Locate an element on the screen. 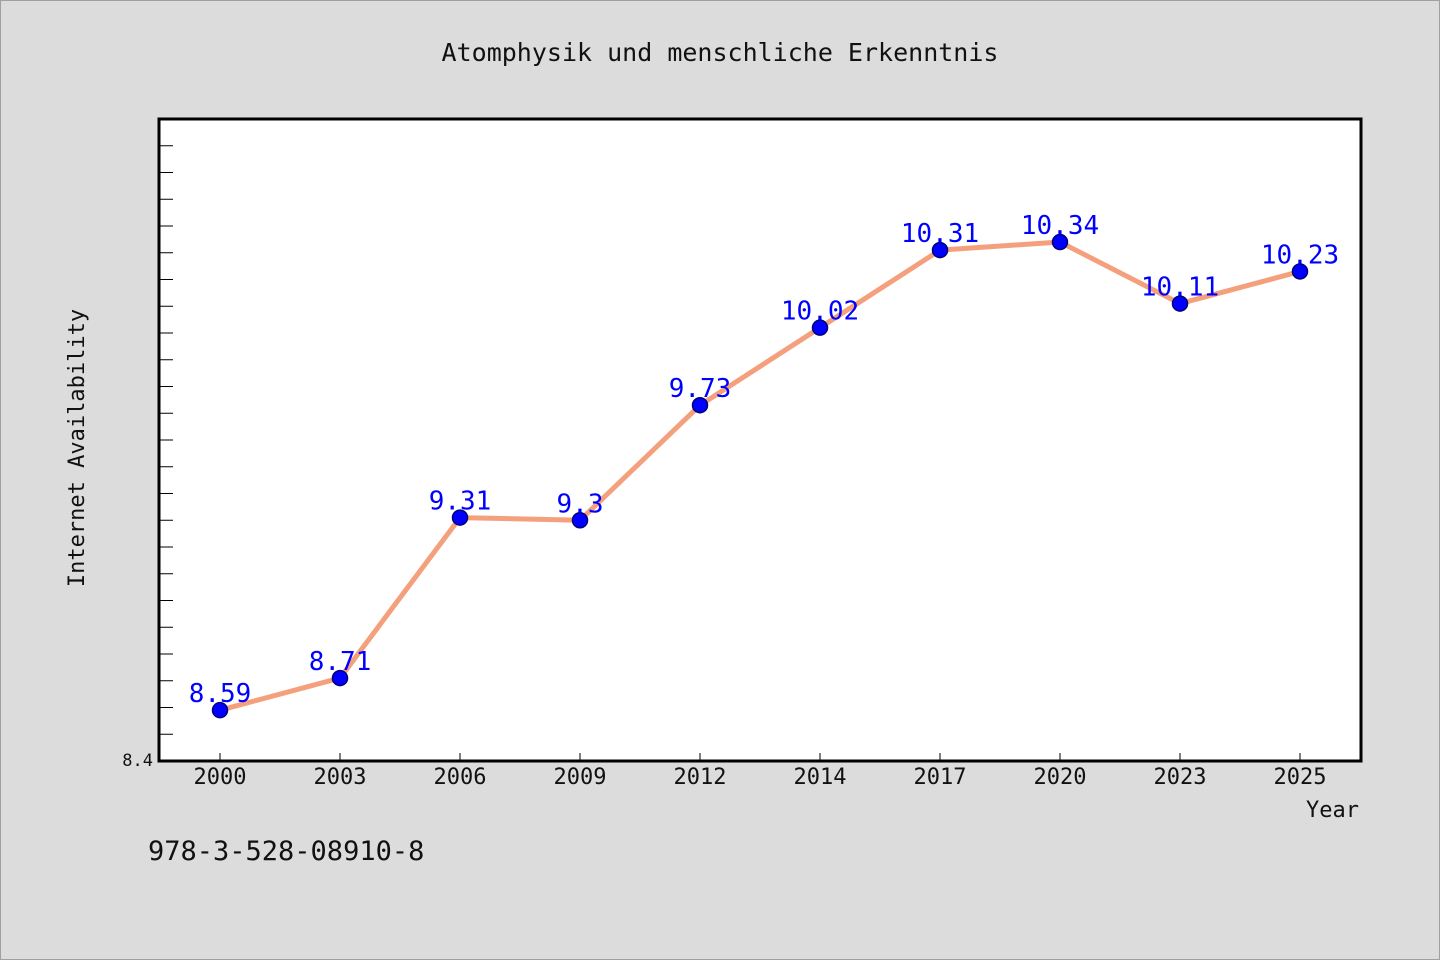 Image resolution: width=1440 pixels, height=960 pixels. x-axis-ticks is located at coordinates (760, 757).